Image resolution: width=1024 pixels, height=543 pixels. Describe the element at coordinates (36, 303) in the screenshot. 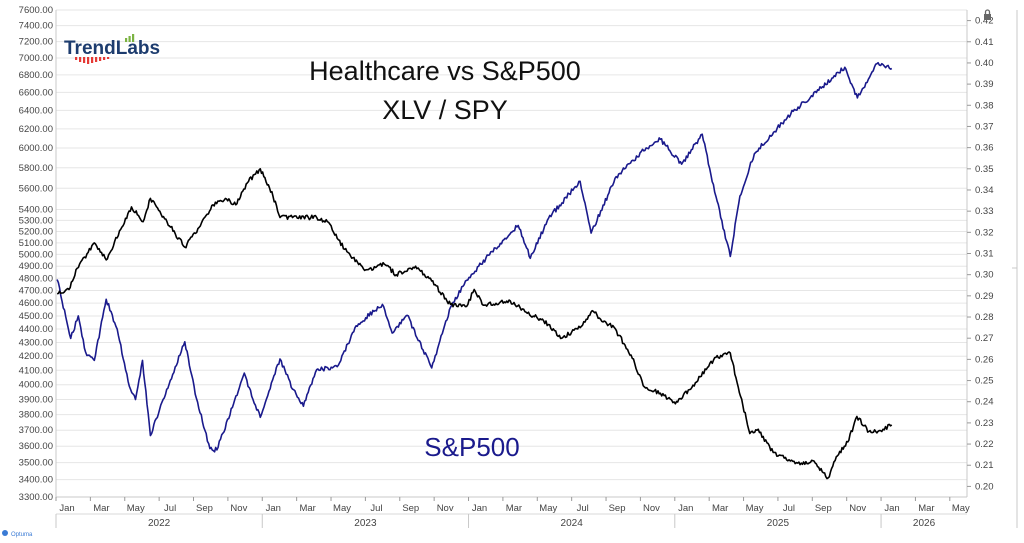

I see `left-tick-label: 4600.00` at that location.